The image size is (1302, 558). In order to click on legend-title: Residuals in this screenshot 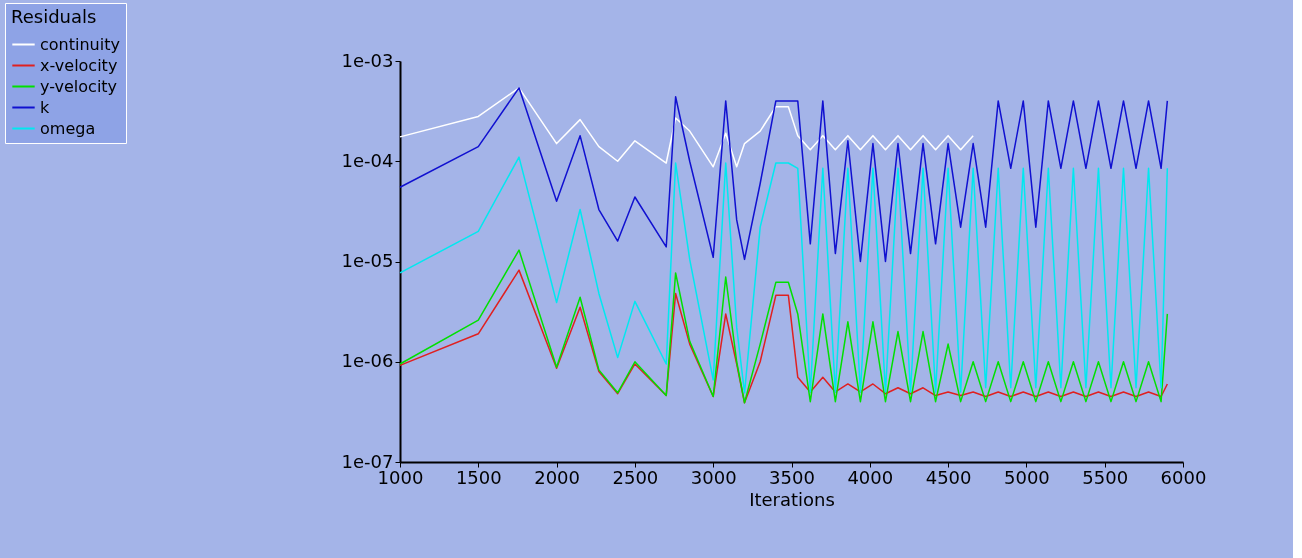, I will do `click(54, 16)`.